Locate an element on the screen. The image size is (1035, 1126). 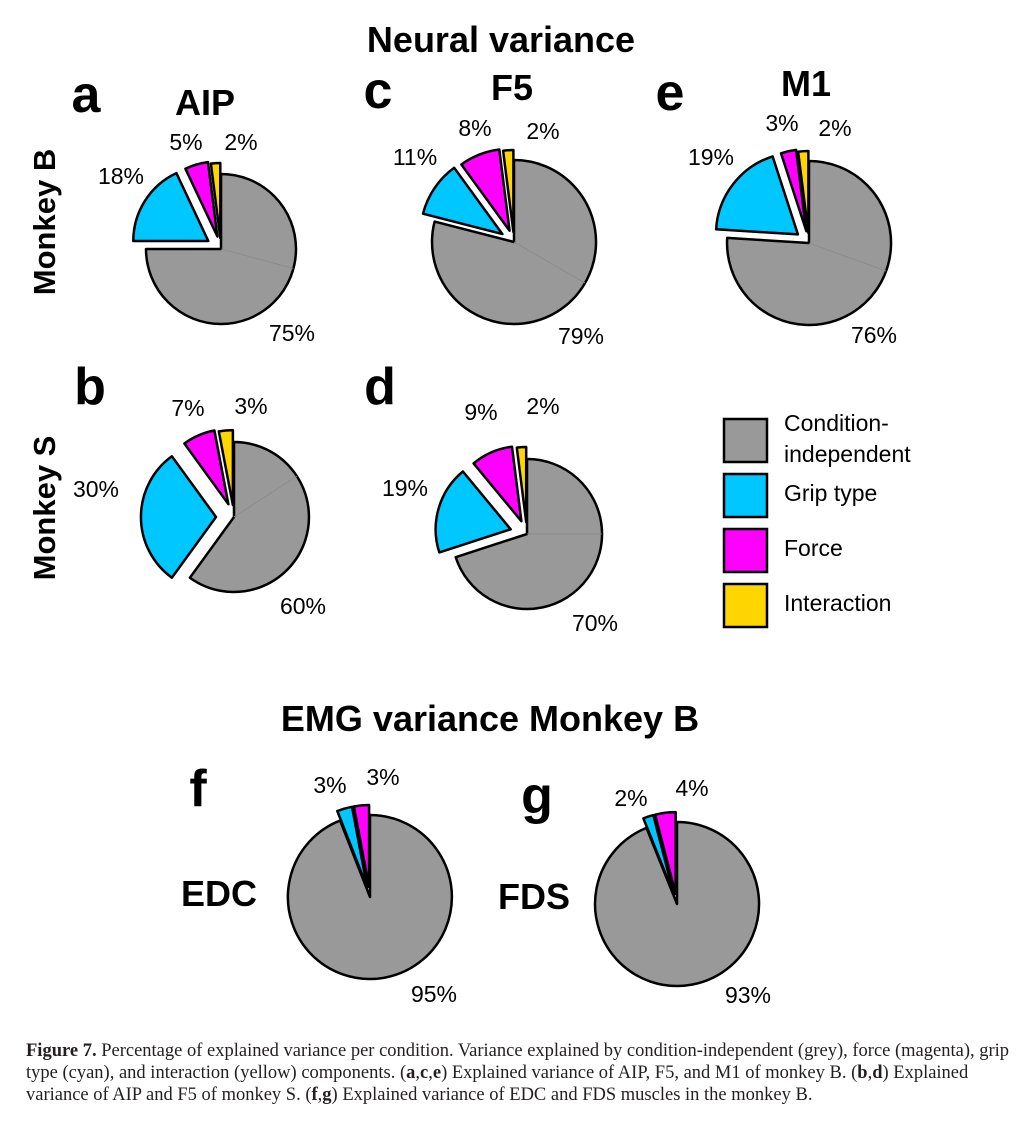
pie-b-label-condition-independent: 60% is located at coordinates (303, 606).